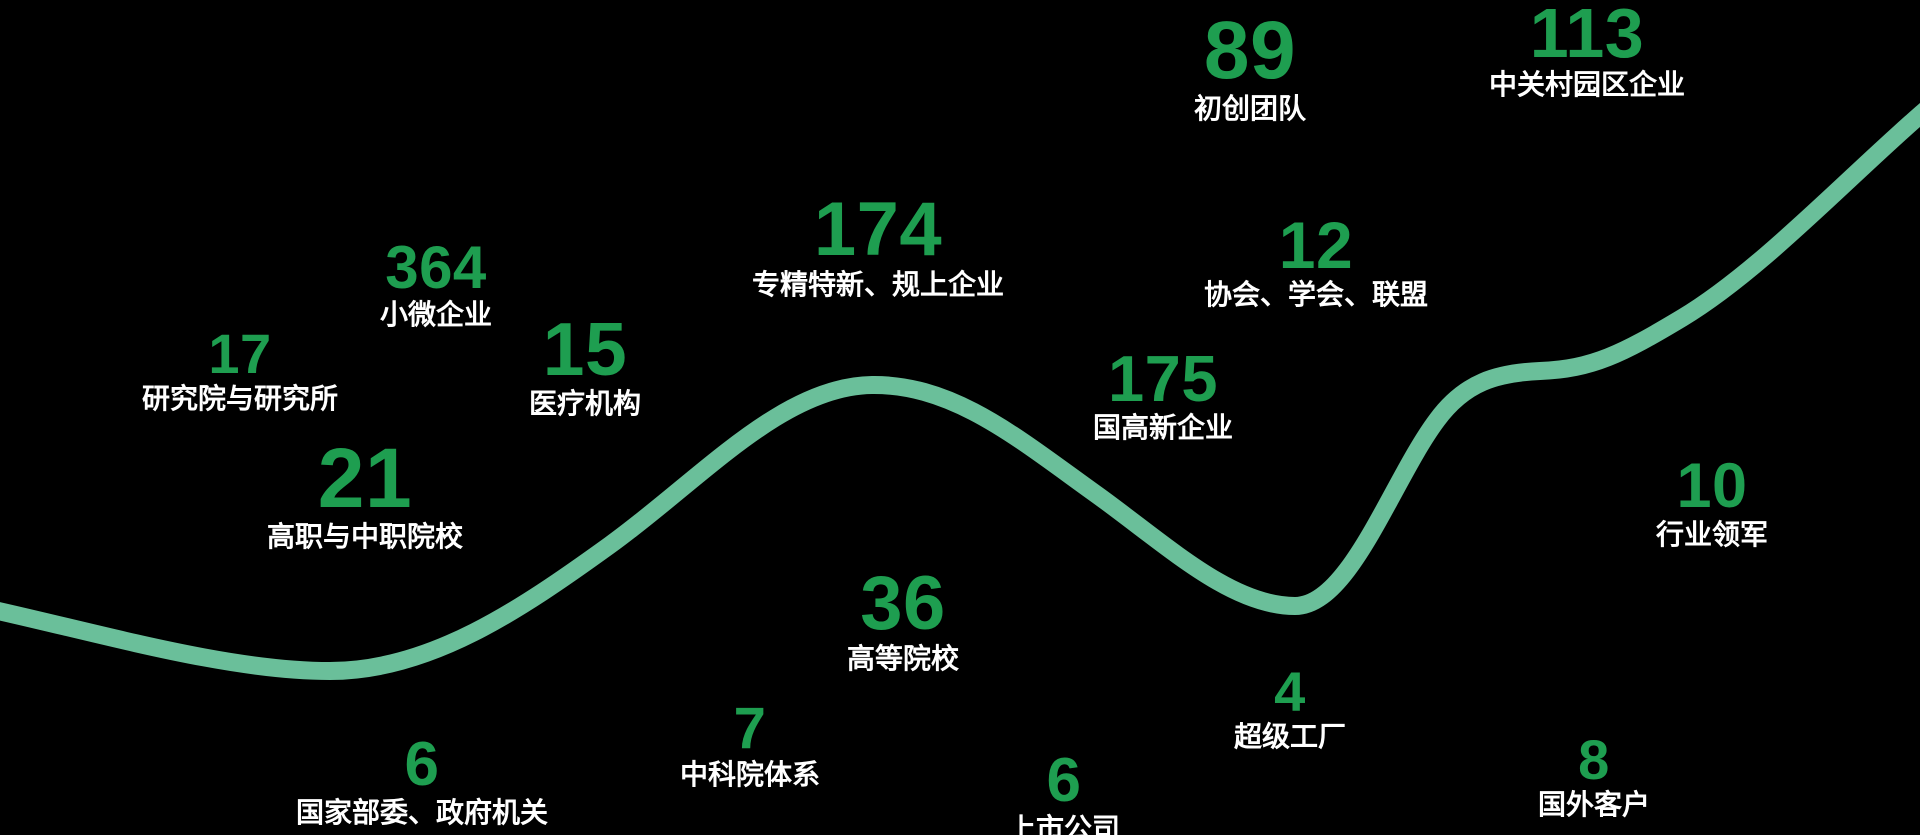 This screenshot has width=1920, height=835. I want to click on stat-item: 7 中科院体系, so click(750, 745).